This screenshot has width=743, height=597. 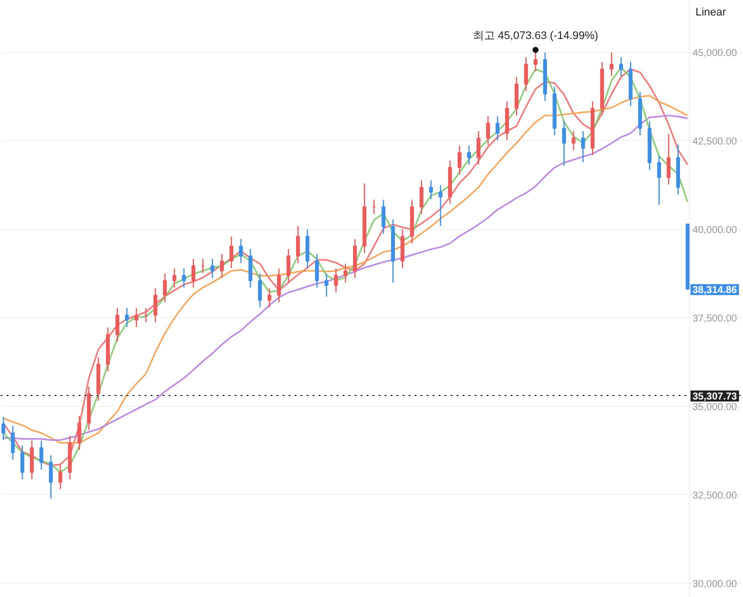 What do you see at coordinates (715, 318) in the screenshot?
I see `y-tick-label: 37,500.00` at bounding box center [715, 318].